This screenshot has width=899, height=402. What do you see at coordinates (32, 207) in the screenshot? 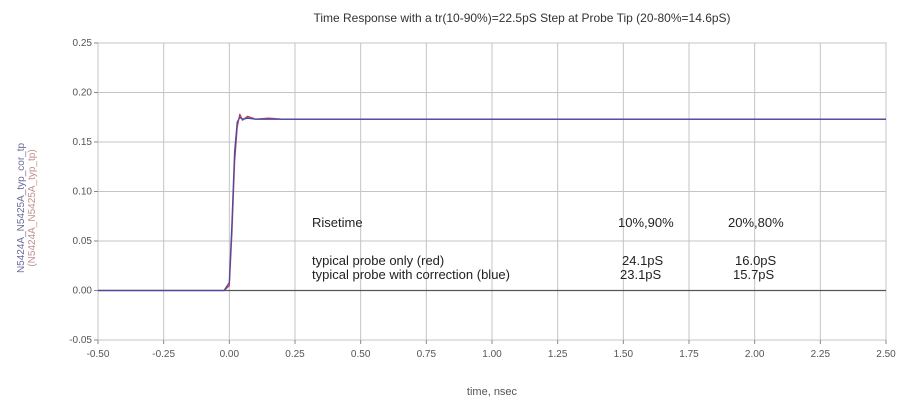
I see `y-axis-title-secondary: (N5424A_N5425A_typ_tp)` at bounding box center [32, 207].